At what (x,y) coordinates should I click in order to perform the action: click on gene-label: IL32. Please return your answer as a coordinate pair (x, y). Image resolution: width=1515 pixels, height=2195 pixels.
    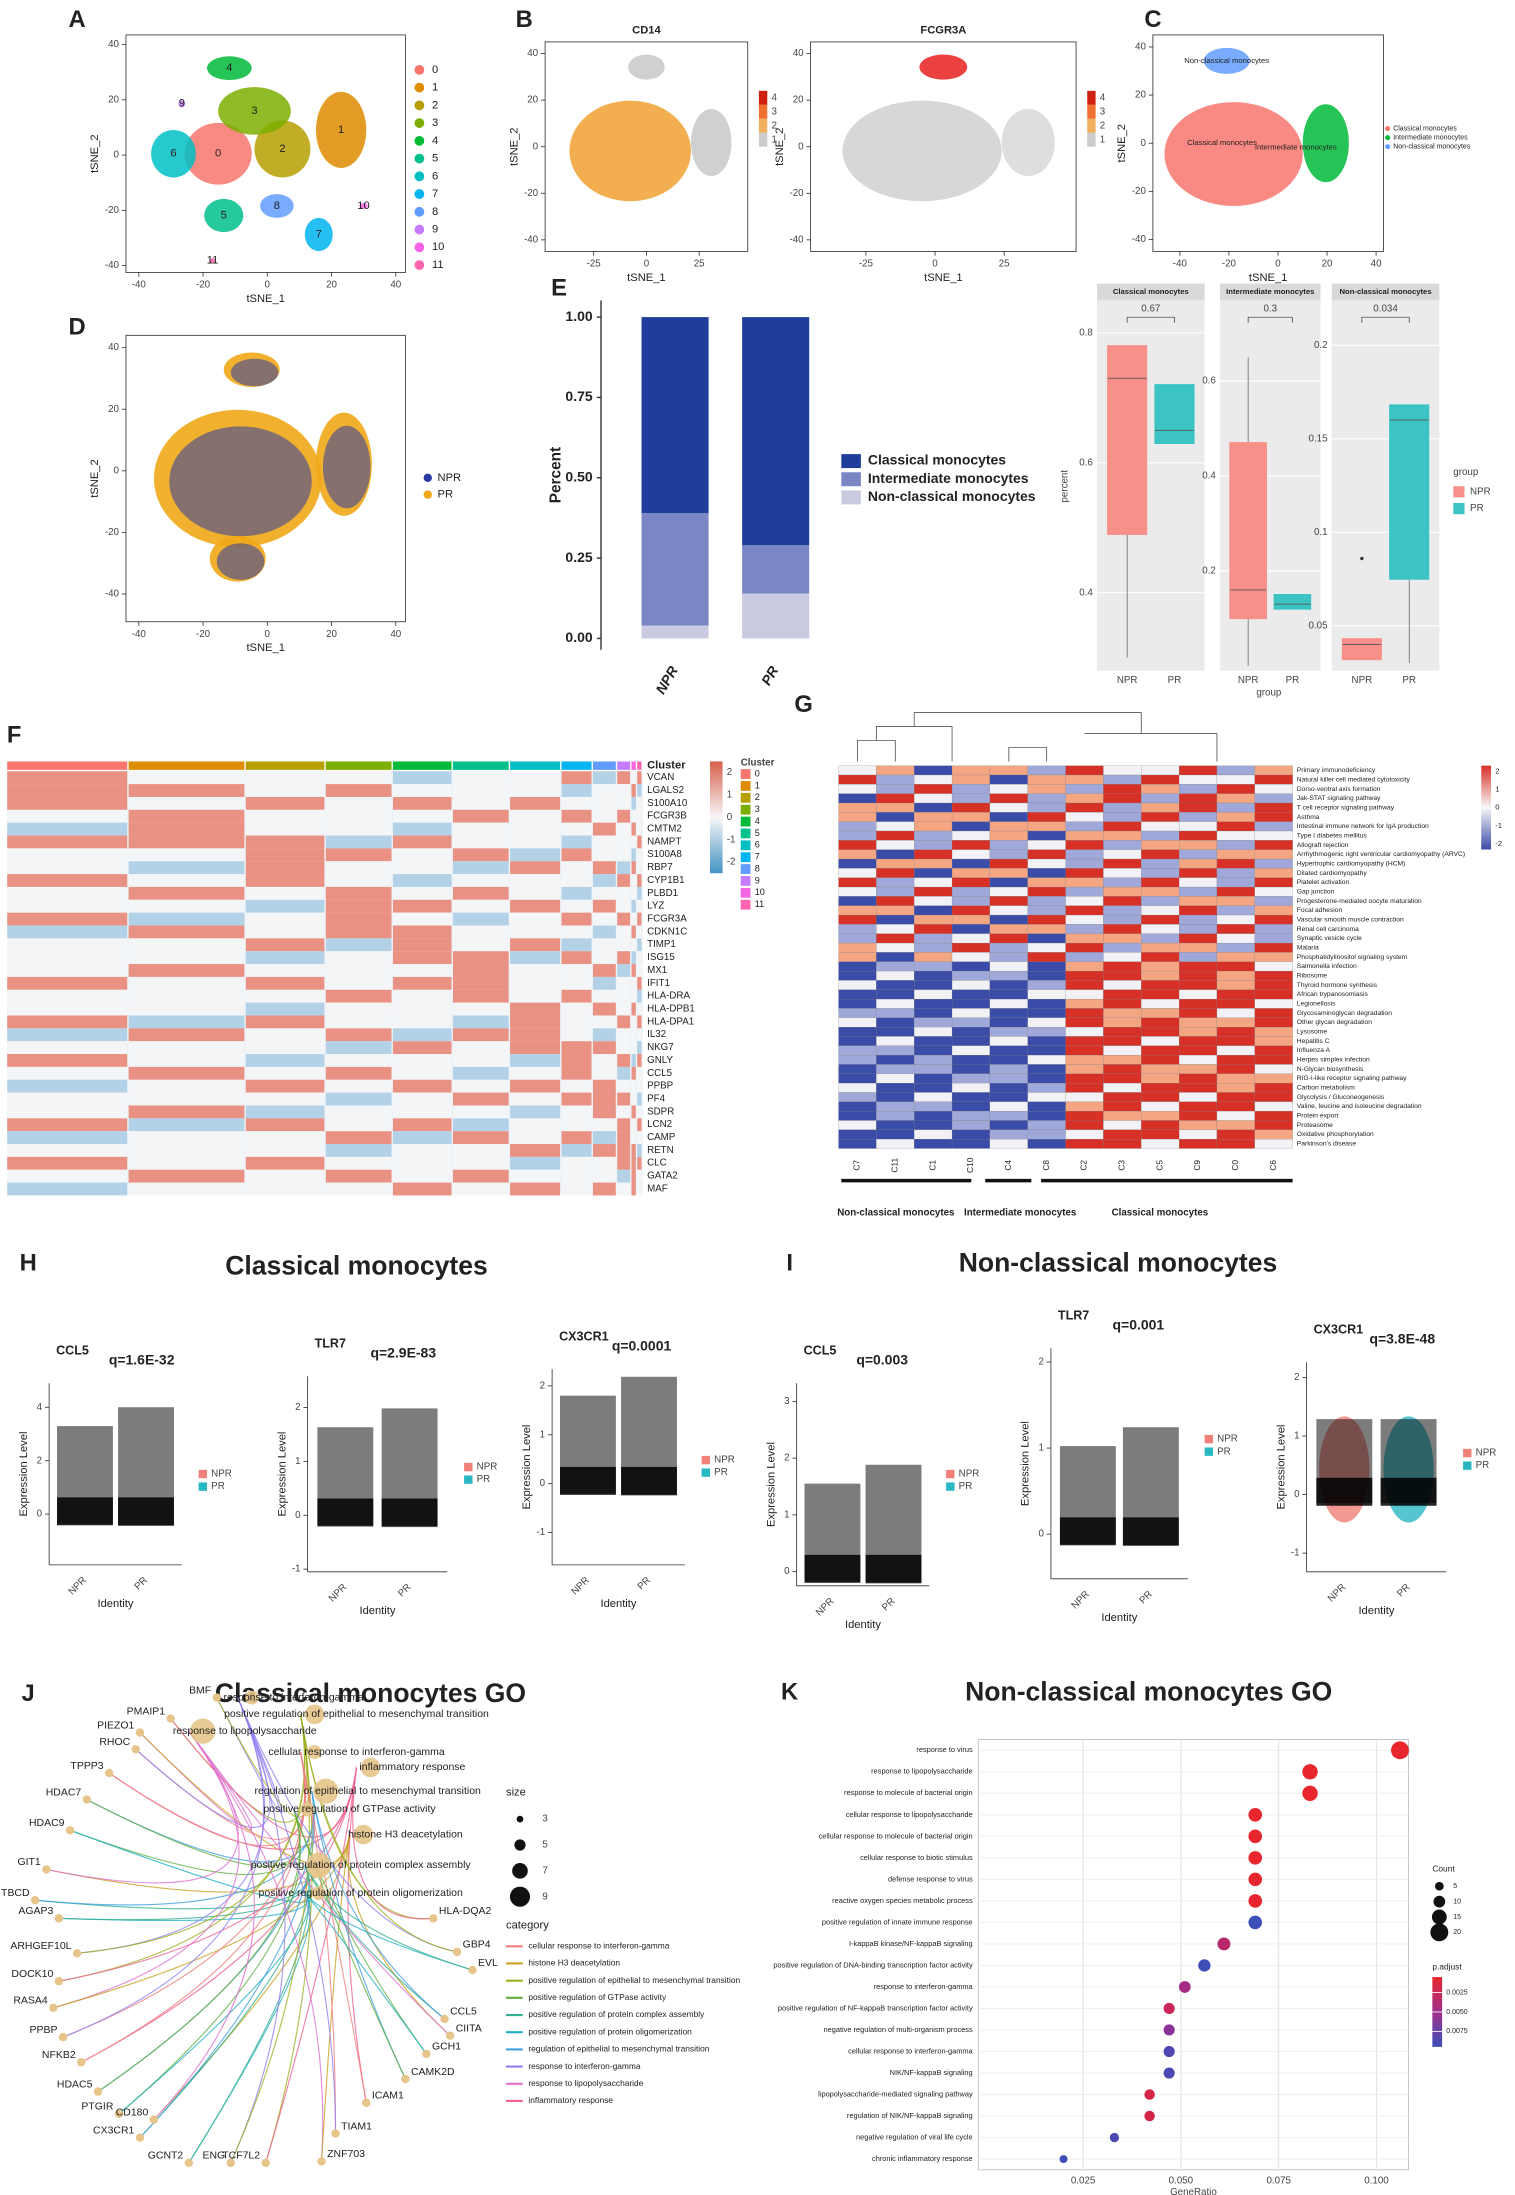
    Looking at the image, I should click on (656, 1034).